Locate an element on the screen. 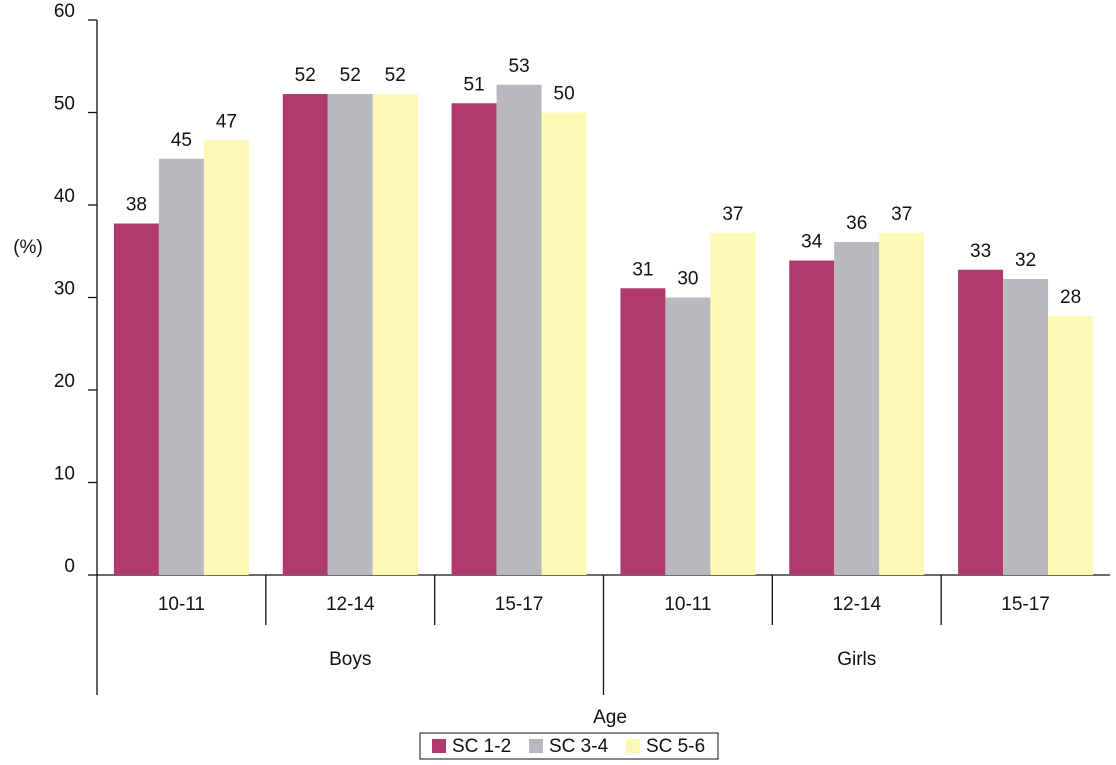 The image size is (1116, 765). y-axis-label: (%) is located at coordinates (28, 247).